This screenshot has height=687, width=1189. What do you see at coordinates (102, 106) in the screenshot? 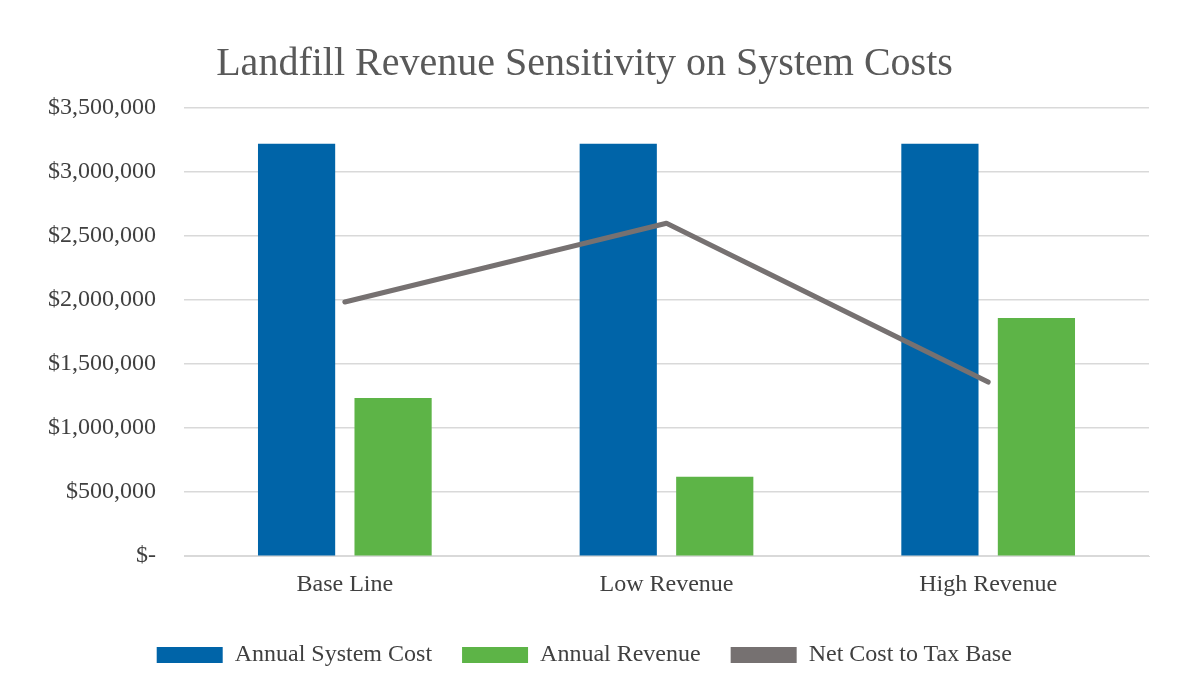
I see `y-tick-label: $3,500,000` at bounding box center [102, 106].